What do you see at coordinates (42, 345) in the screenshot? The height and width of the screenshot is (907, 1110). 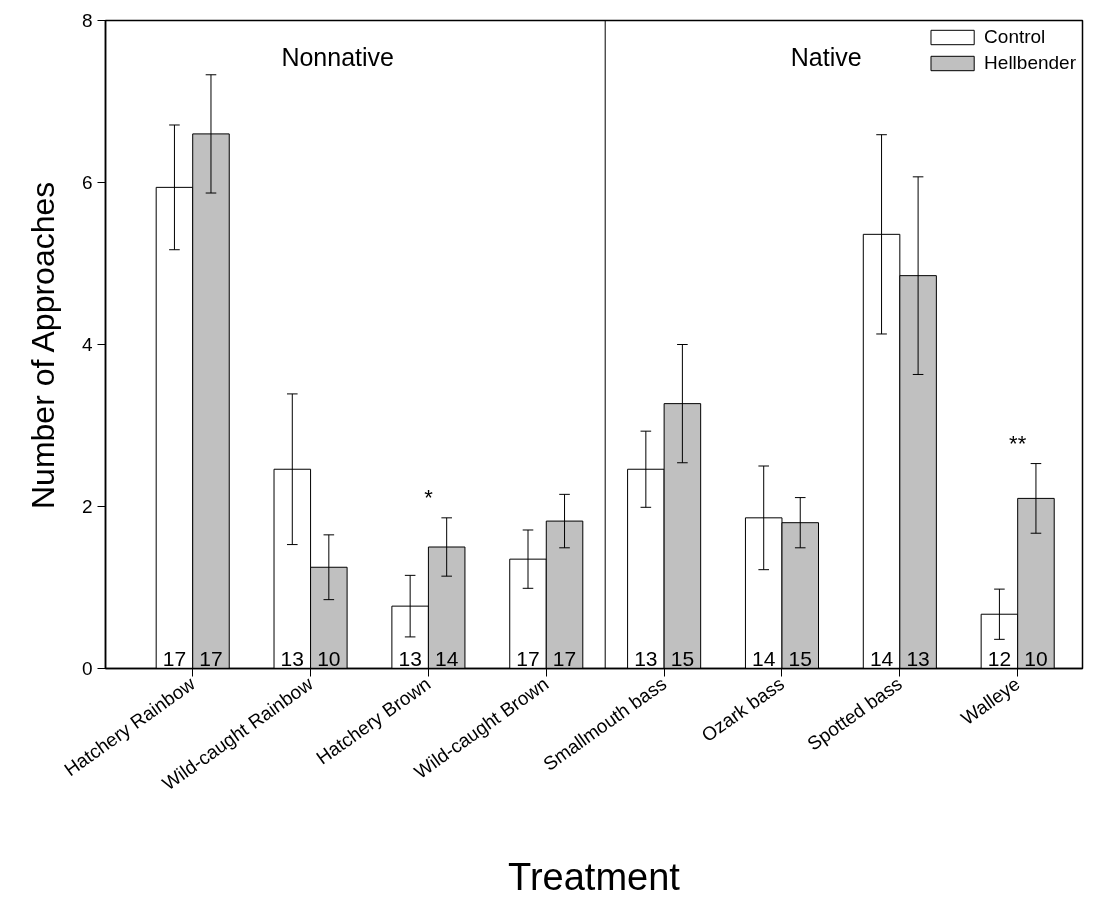 I see `y-axis-title: Number of Approaches` at bounding box center [42, 345].